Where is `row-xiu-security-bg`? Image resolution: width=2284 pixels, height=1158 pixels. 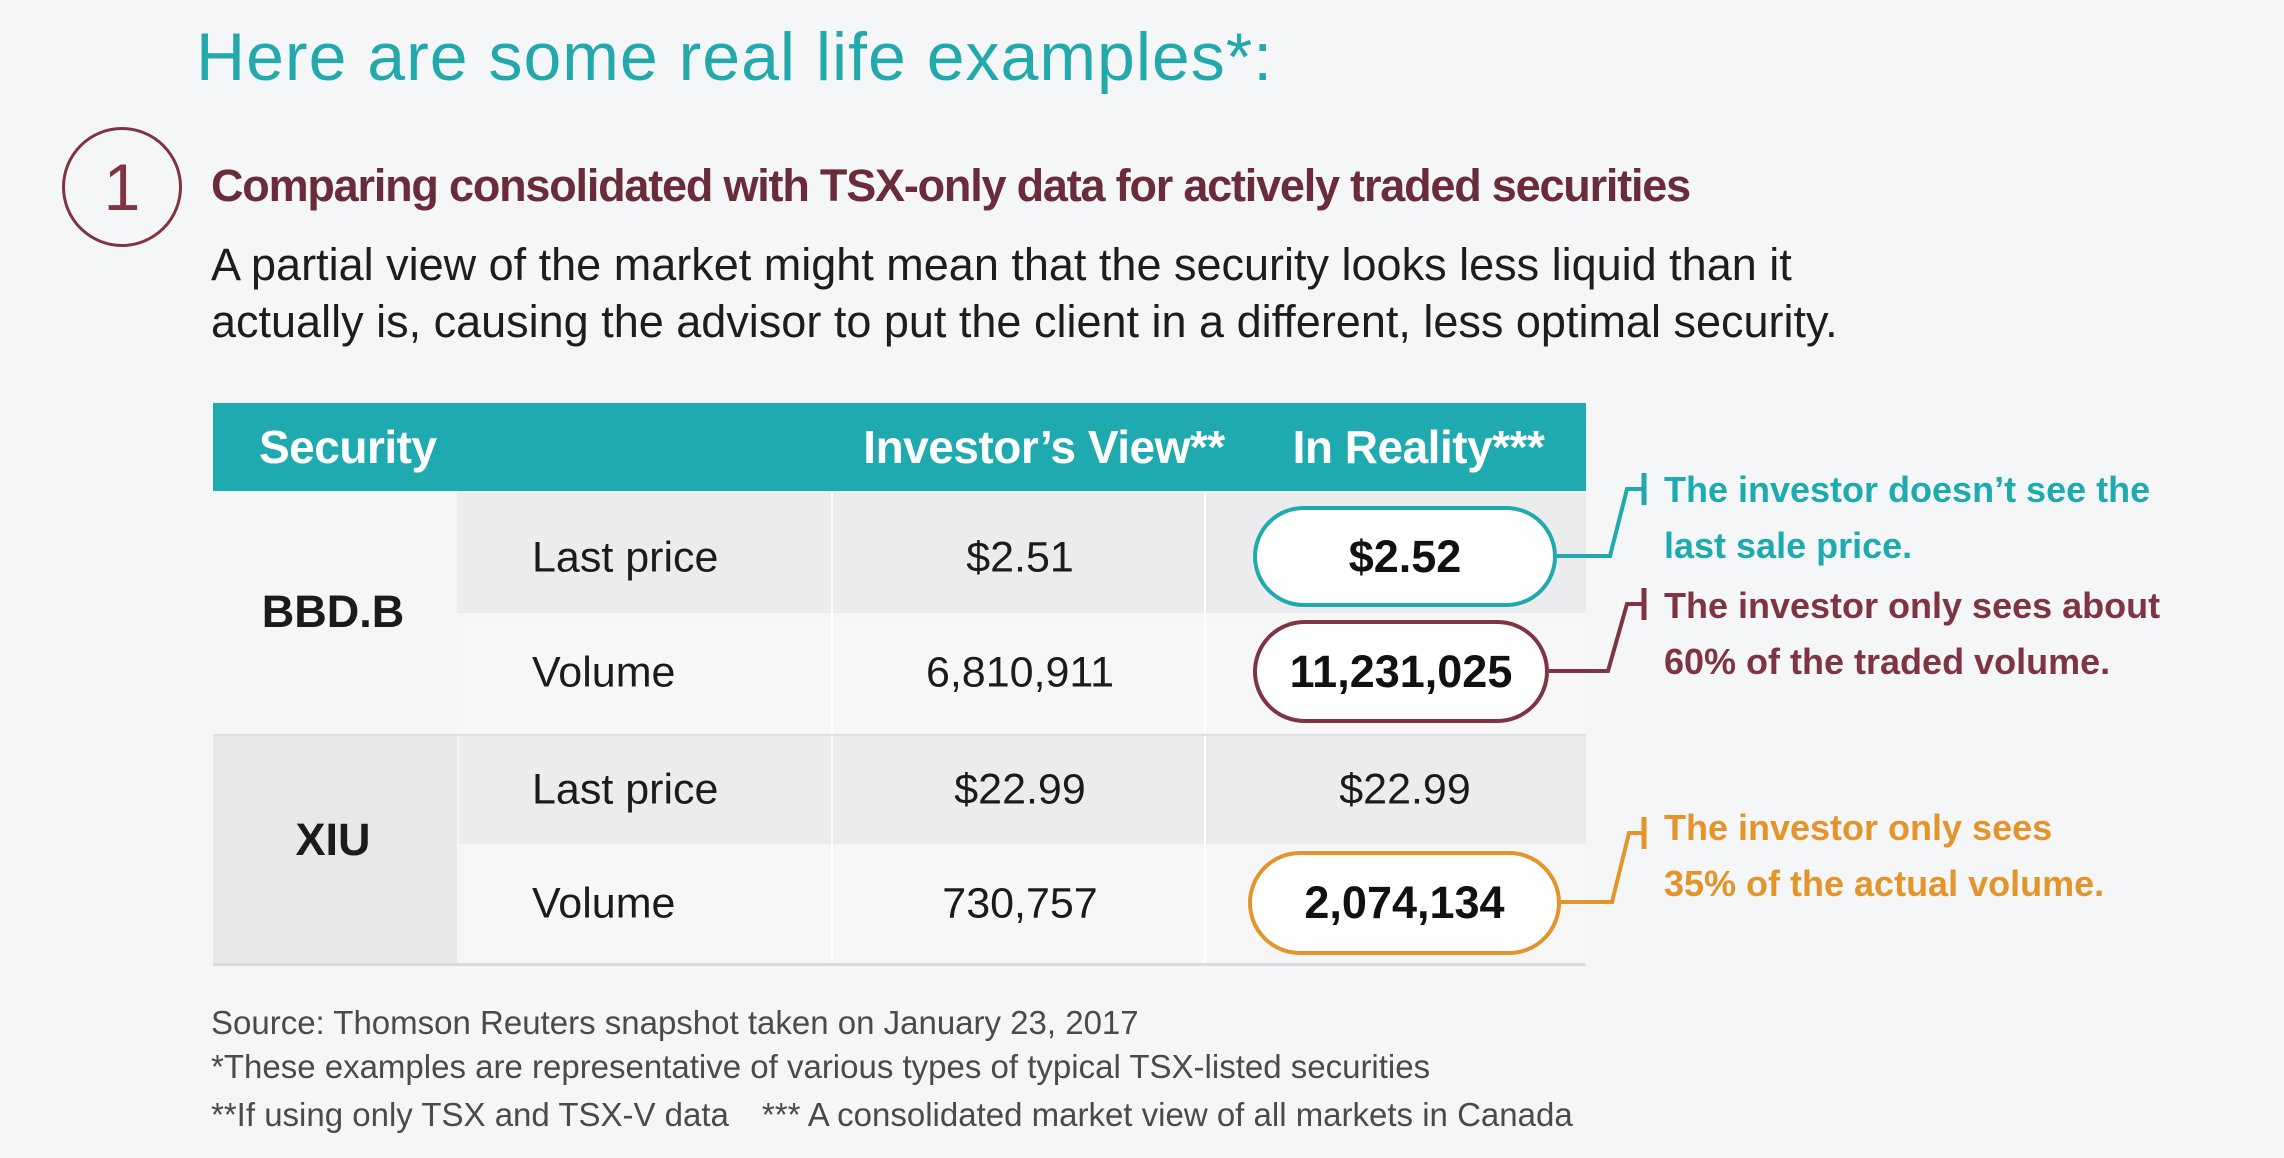 row-xiu-security-bg is located at coordinates (335, 849).